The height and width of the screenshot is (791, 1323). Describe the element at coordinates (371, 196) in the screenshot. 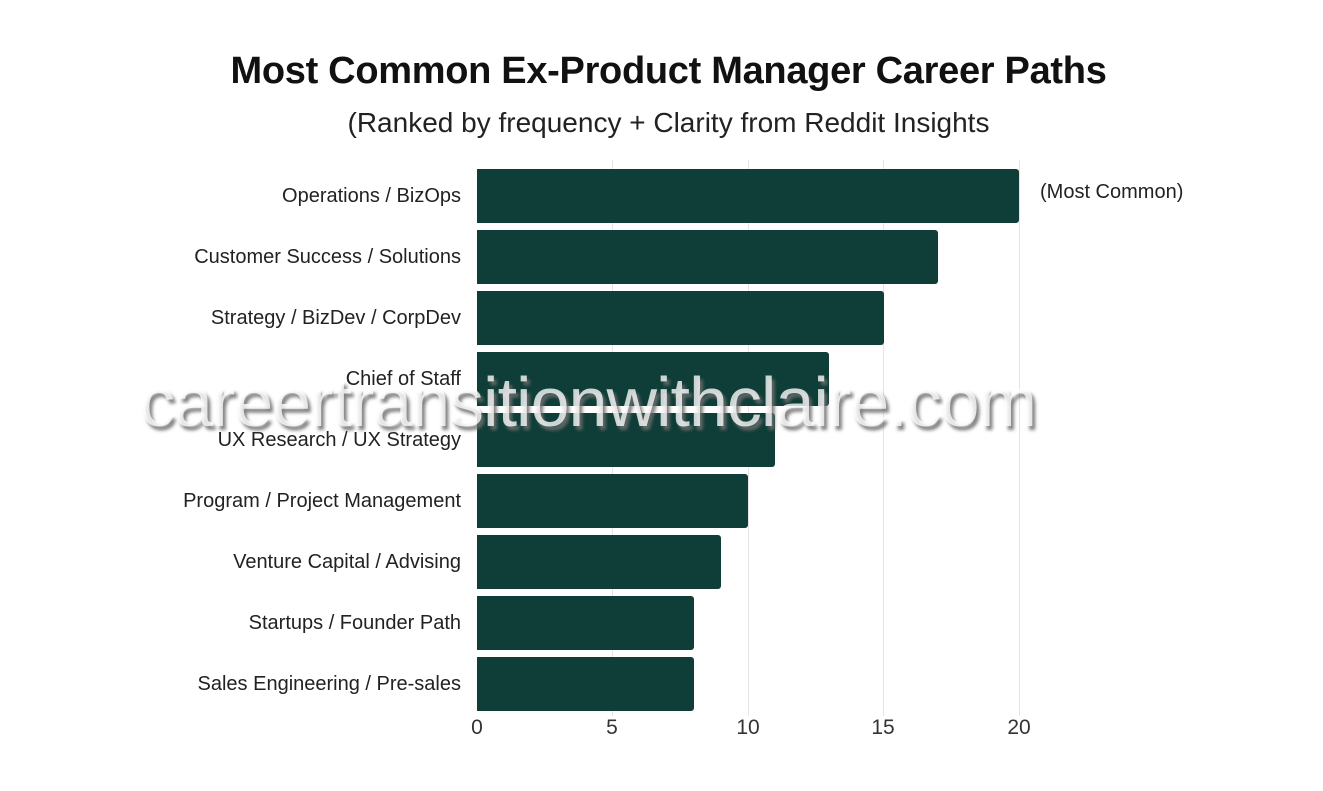

I see `y-category-label: Operations / BizOps` at that location.